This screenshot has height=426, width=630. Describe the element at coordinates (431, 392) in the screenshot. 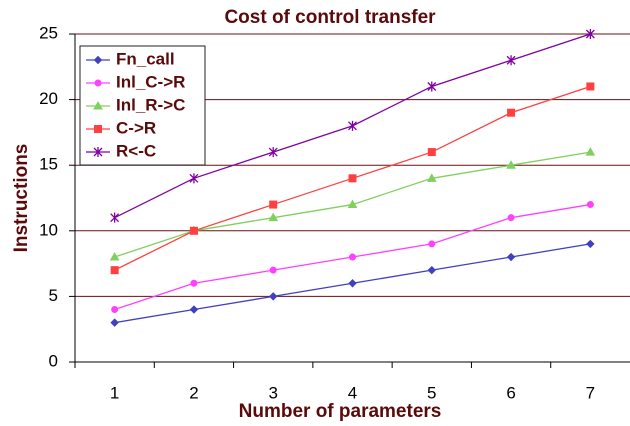

I see `x-tick-label: 5` at that location.